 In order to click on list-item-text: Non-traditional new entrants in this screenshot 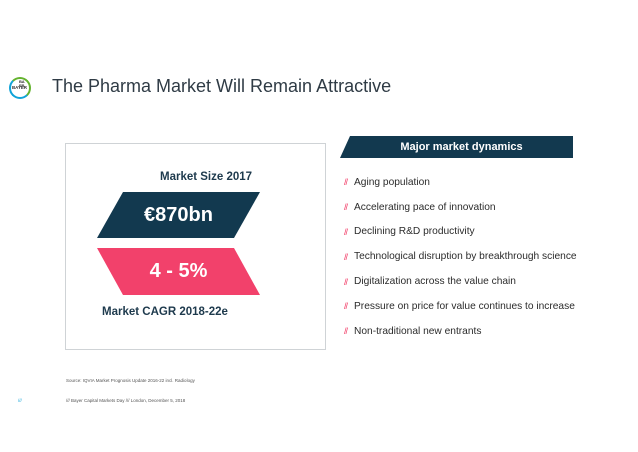, I will do `click(418, 331)`.